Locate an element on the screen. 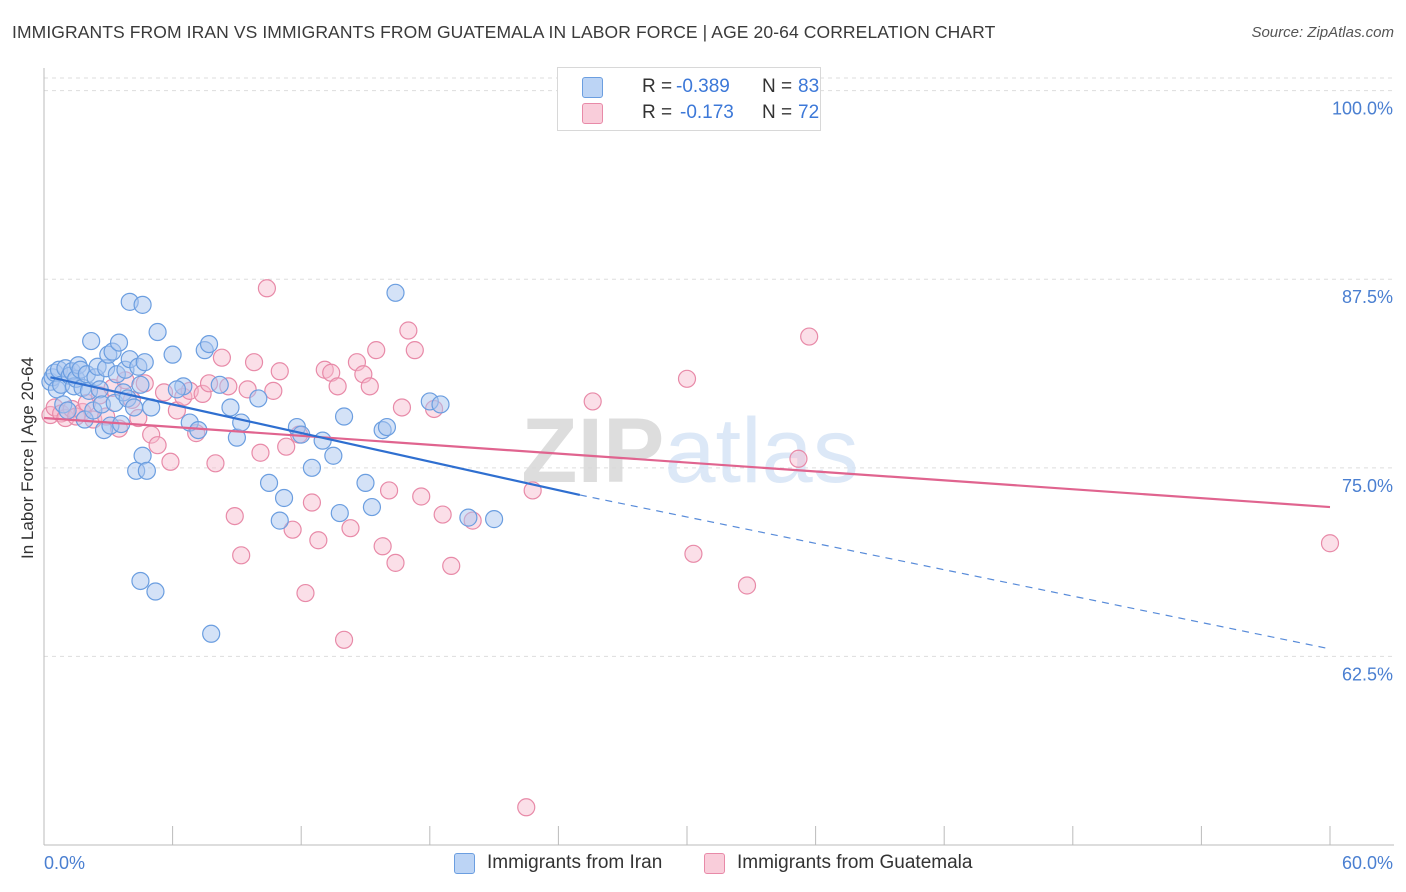  guatemala-trend-line is located at coordinates (687, 462).